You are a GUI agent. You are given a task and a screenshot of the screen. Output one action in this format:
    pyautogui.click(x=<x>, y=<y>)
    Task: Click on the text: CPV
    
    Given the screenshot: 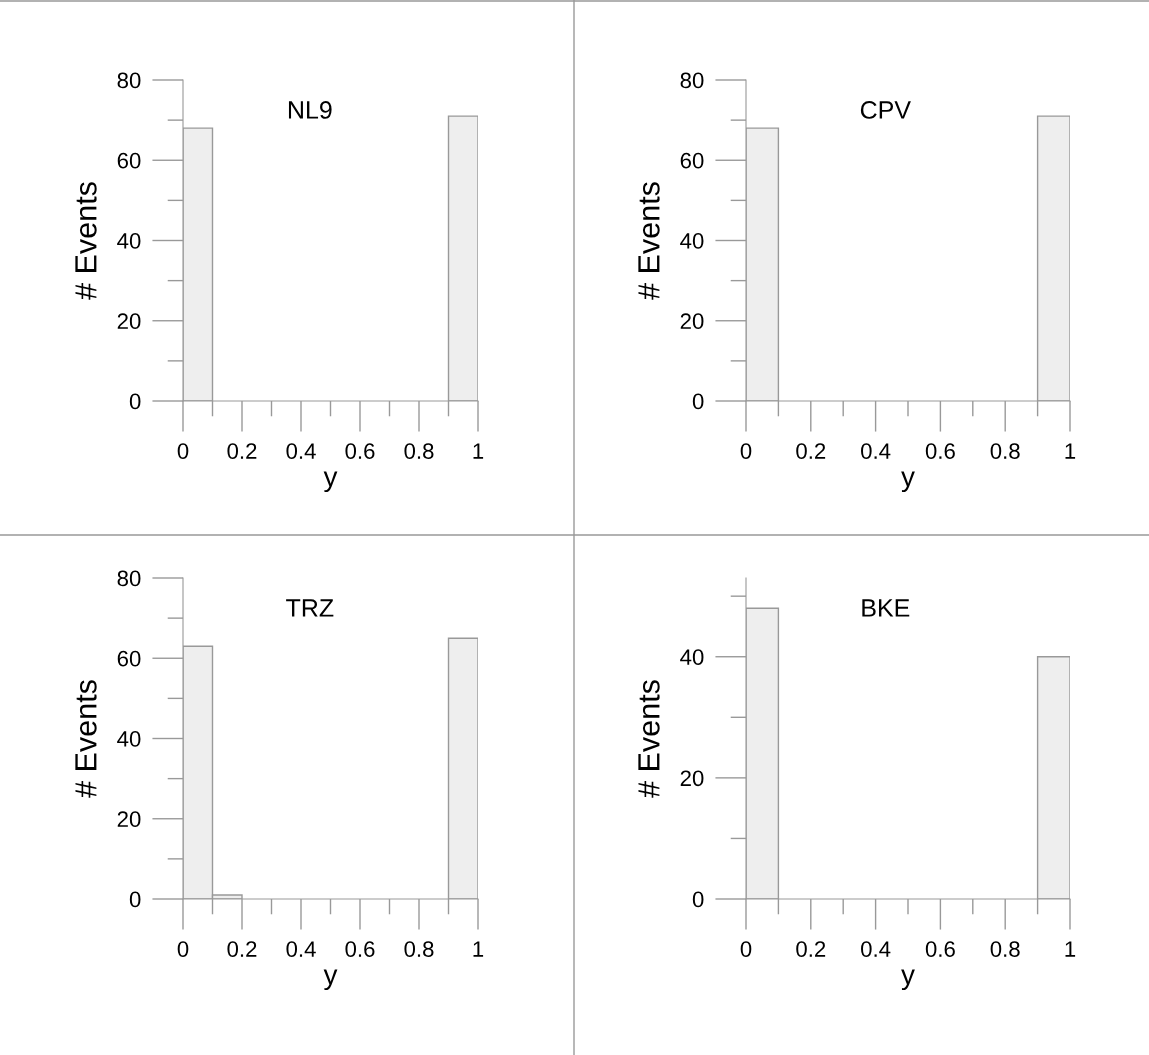 What is the action you would take?
    pyautogui.click(x=885, y=110)
    